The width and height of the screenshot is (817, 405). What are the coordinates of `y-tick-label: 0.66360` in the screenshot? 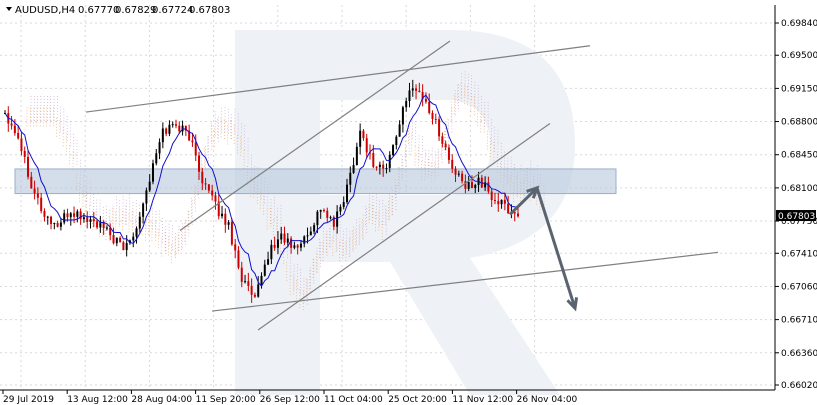 It's located at (799, 354).